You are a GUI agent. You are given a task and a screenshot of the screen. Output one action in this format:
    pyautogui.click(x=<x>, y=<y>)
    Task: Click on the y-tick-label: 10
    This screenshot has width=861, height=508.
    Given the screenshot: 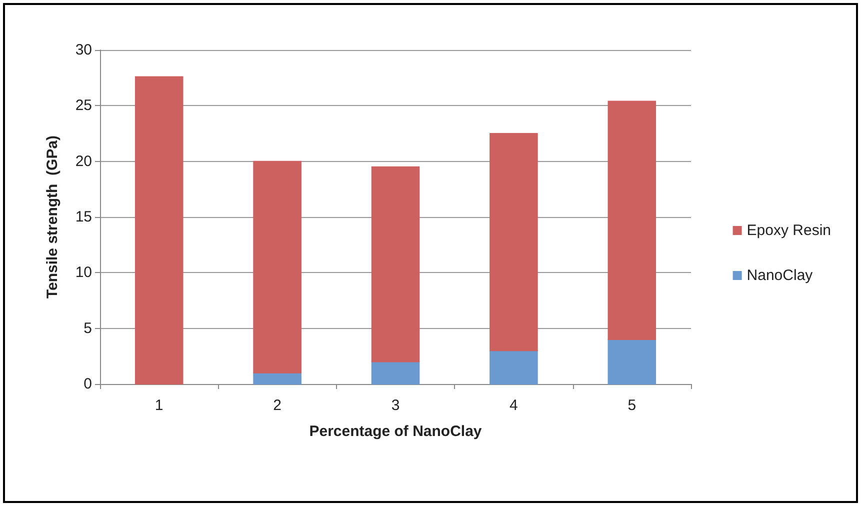 What is the action you would take?
    pyautogui.click(x=83, y=273)
    